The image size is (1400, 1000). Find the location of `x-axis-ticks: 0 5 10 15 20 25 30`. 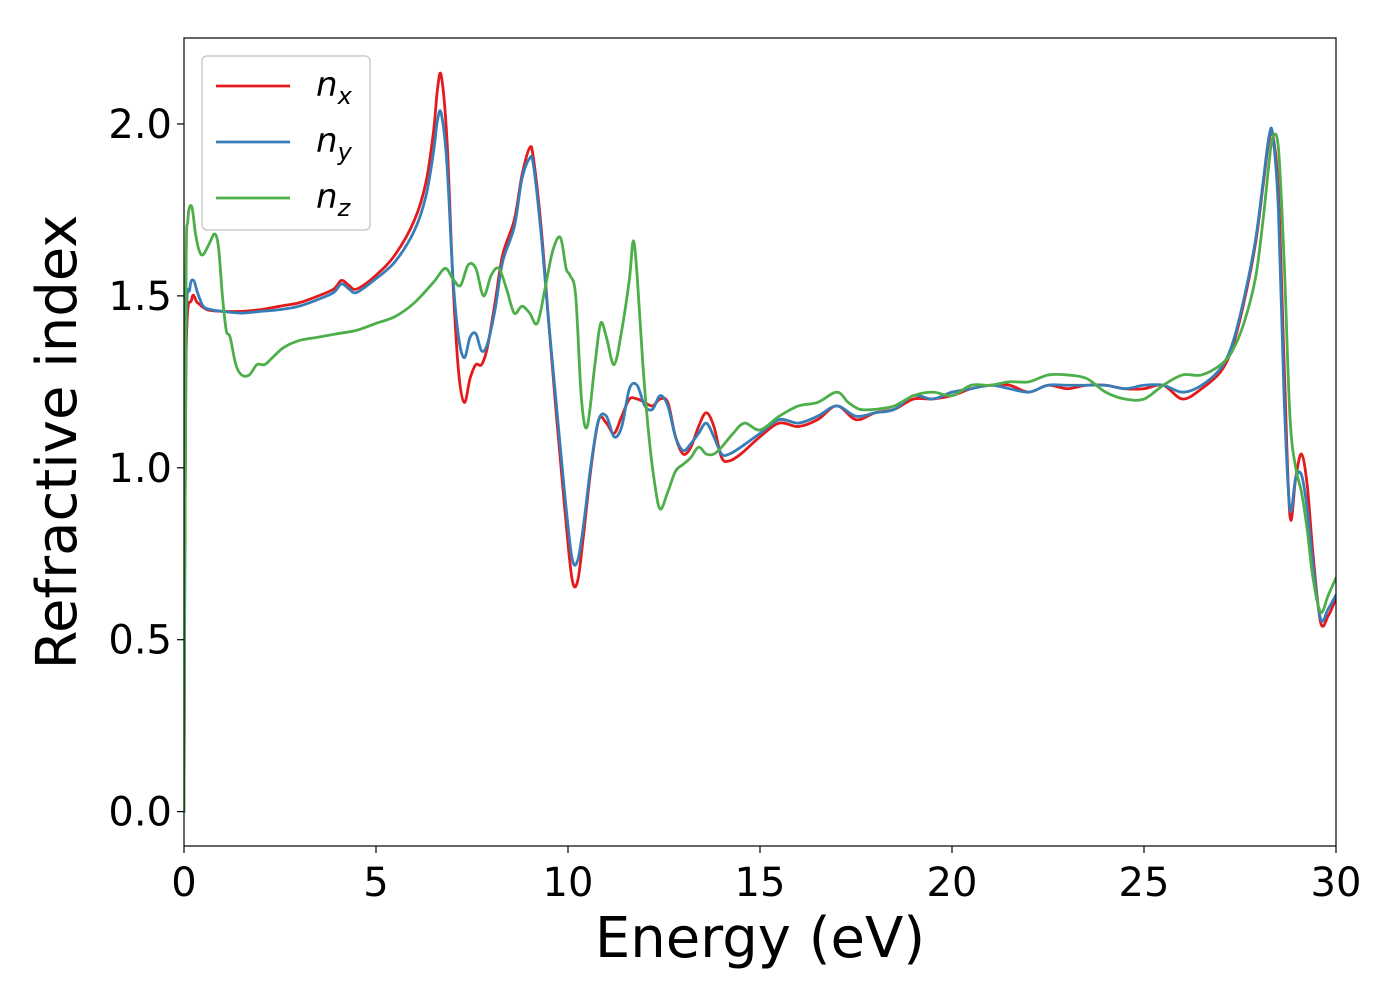

x-axis-ticks: 0 5 10 15 20 25 30 is located at coordinates (766, 876).